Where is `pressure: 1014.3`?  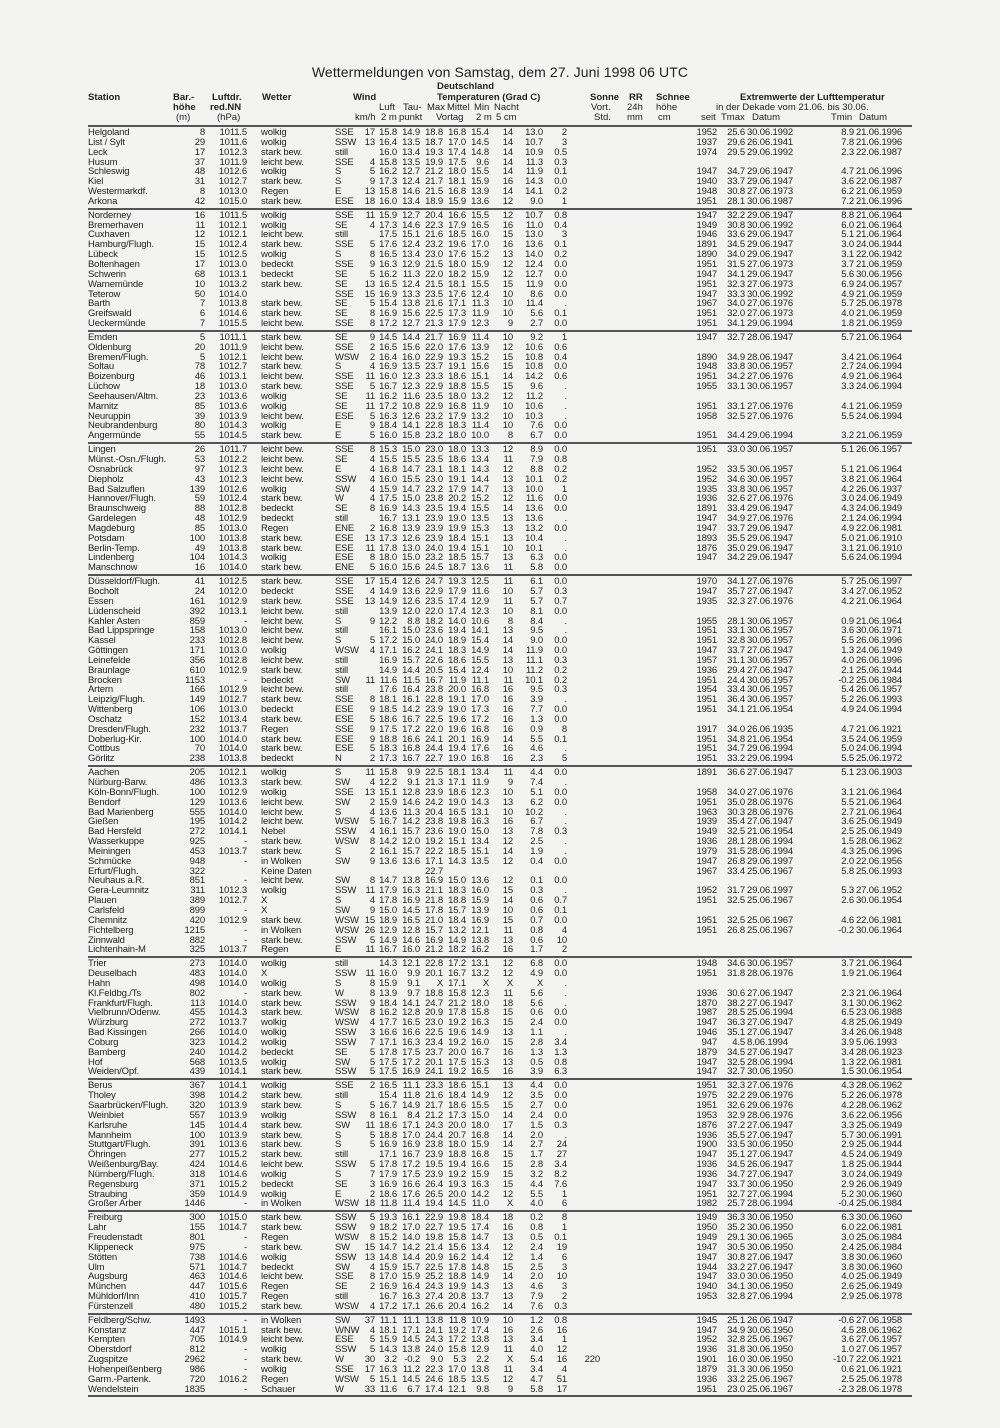 pressure: 1014.3 is located at coordinates (232, 426).